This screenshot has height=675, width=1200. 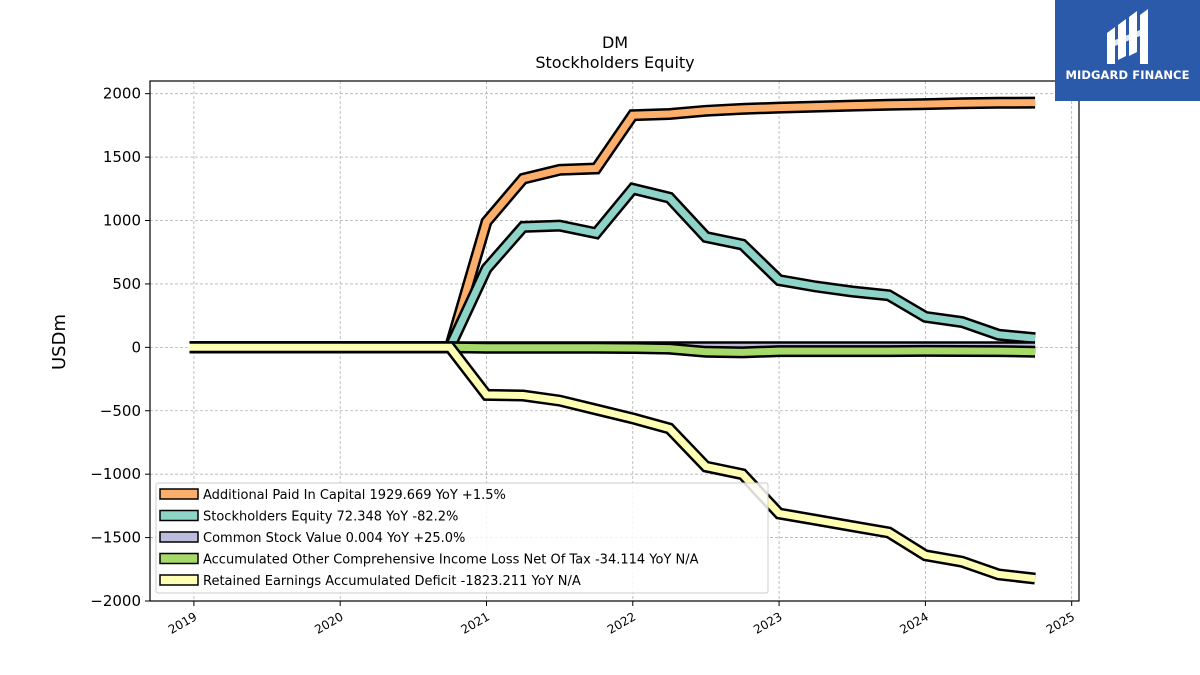 What do you see at coordinates (120, 347) in the screenshot?
I see `y-axis: 2000 1500 1000 500 0 −500 −1000 −1500 −2000` at bounding box center [120, 347].